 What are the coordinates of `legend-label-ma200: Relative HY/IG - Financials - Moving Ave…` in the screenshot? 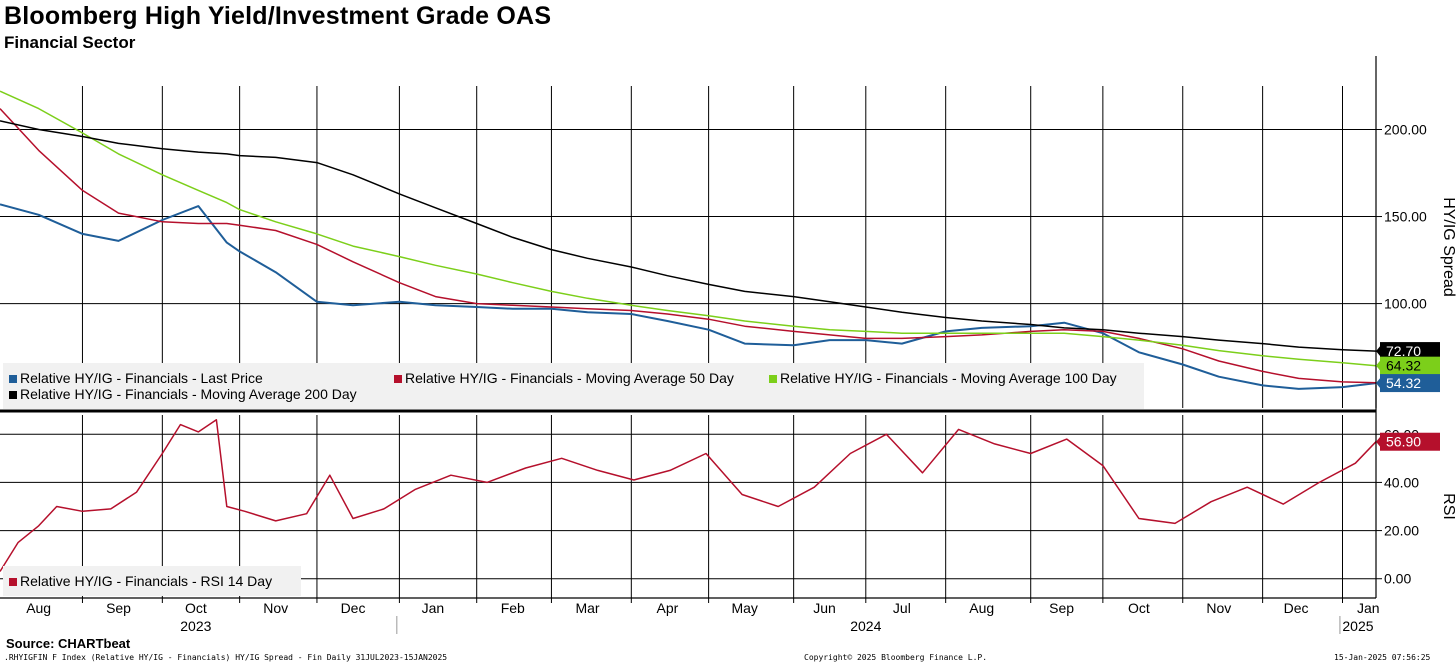 It's located at (188, 394).